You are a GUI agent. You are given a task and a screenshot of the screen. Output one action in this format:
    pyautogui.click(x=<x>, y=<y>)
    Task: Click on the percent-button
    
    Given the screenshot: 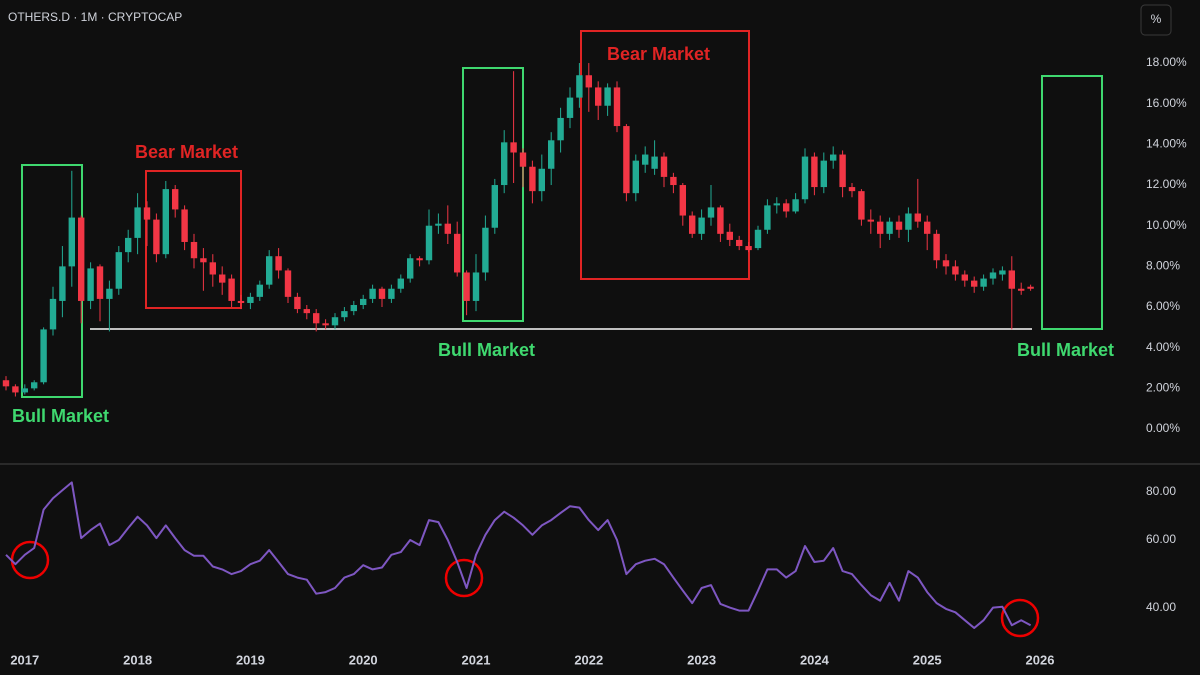 What is the action you would take?
    pyautogui.click(x=1156, y=20)
    